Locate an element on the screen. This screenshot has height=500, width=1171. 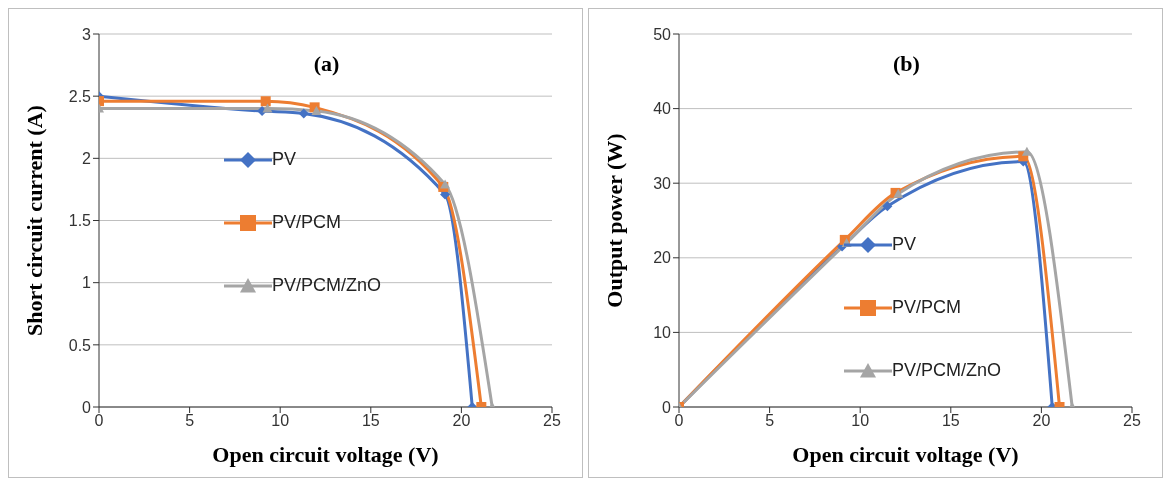
y-tick-label: 1.5 is located at coordinates (80, 221).